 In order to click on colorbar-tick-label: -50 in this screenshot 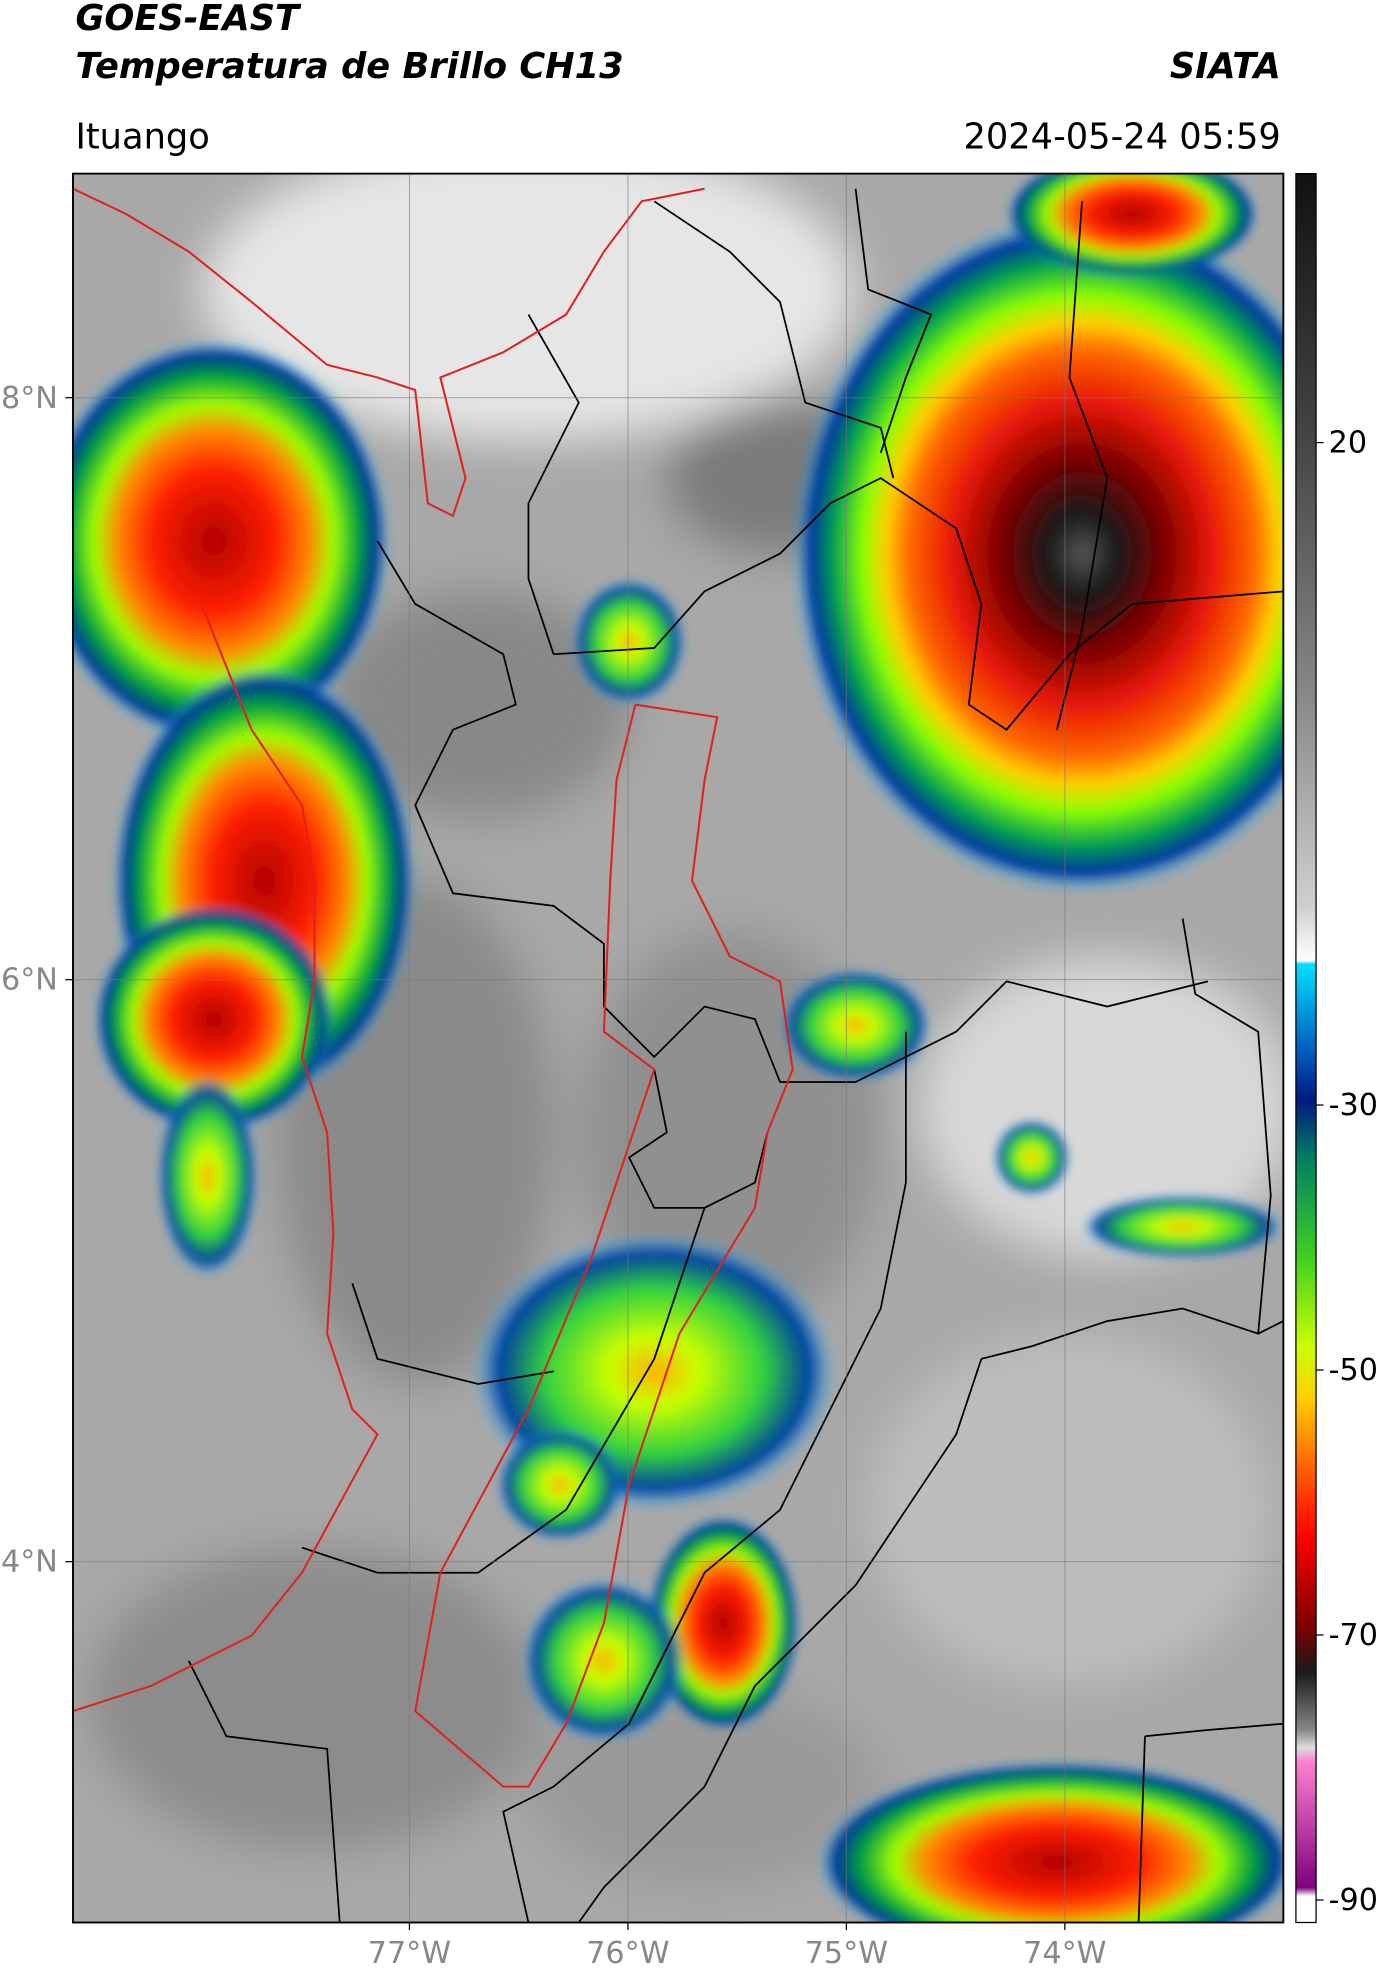, I will do `click(1353, 1370)`.